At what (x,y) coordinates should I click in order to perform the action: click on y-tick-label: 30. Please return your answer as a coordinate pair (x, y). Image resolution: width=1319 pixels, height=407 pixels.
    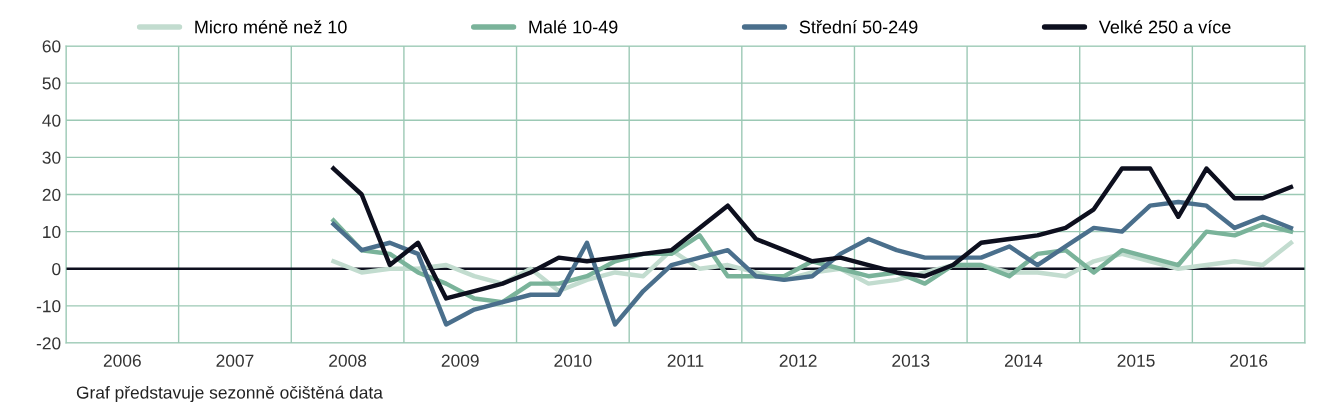
    Looking at the image, I should click on (51, 157).